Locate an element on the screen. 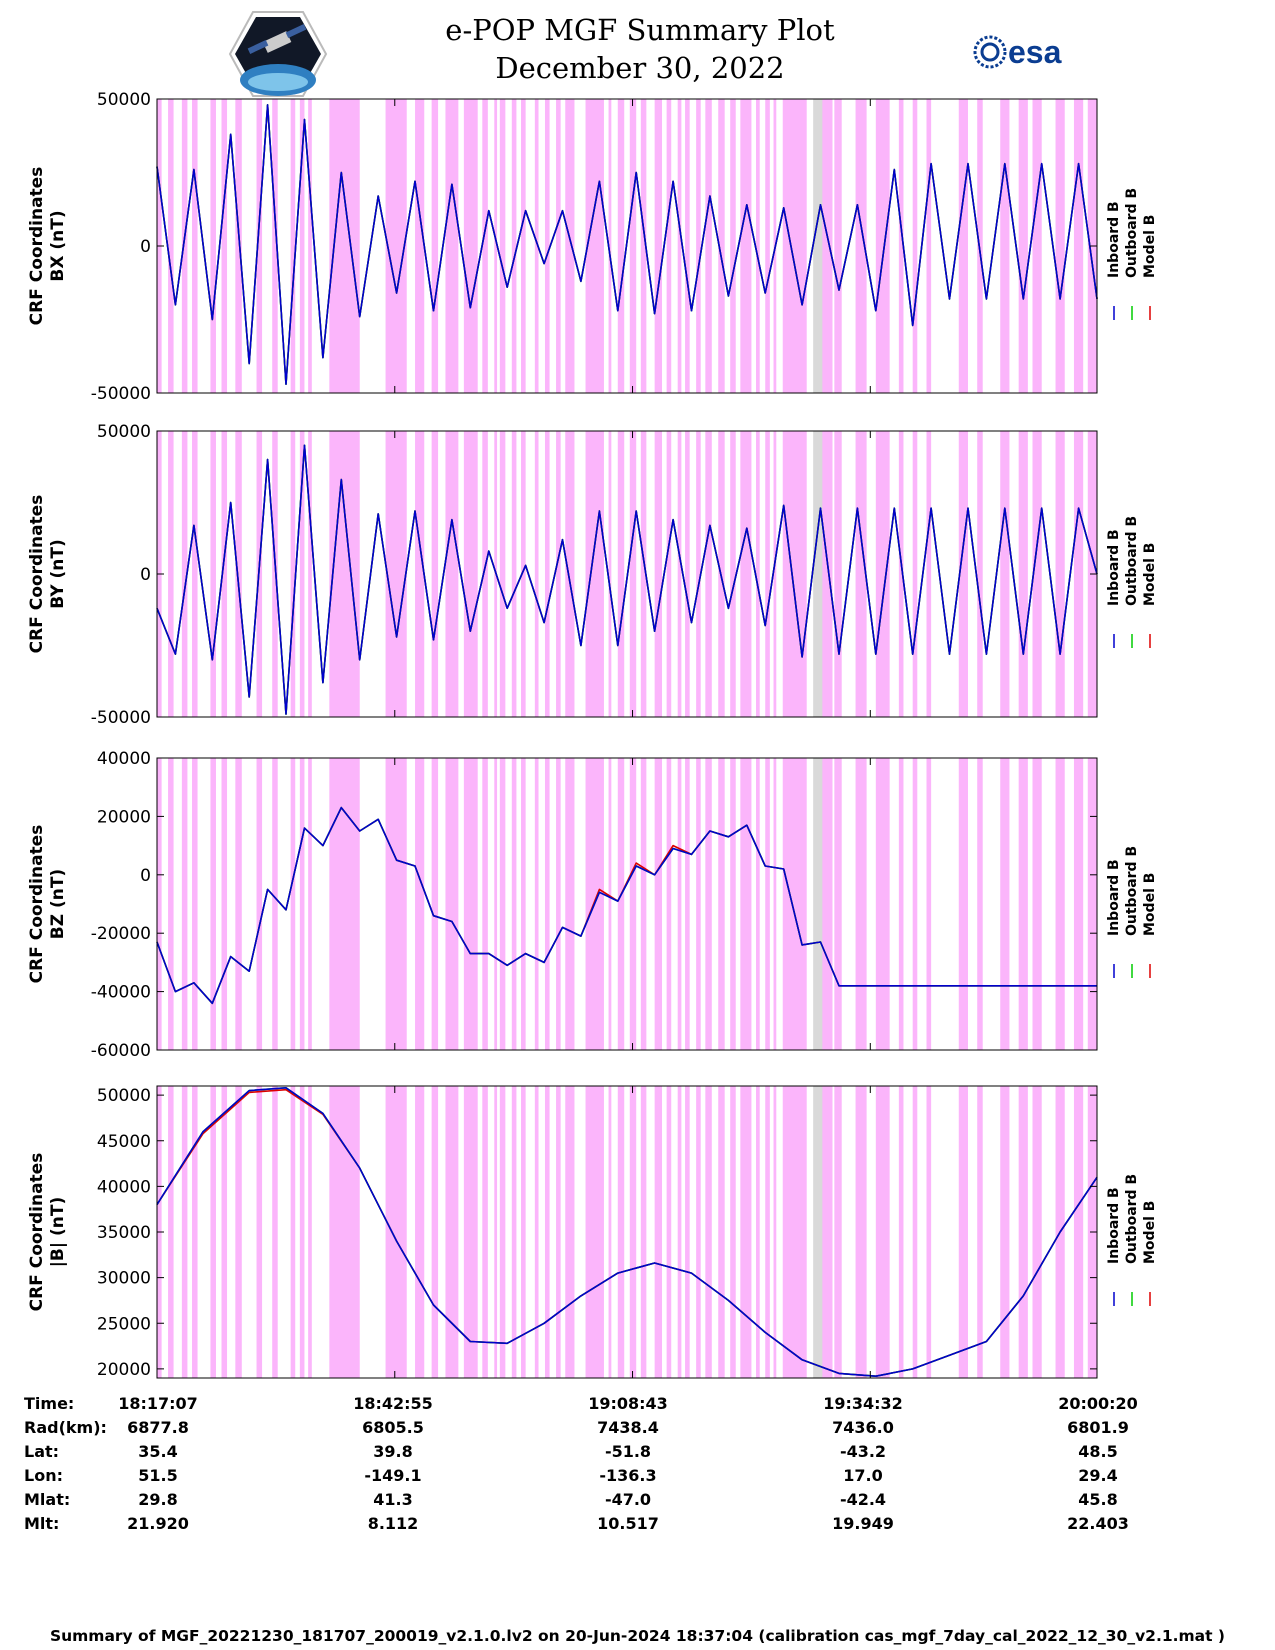 Image resolution: width=1275 pixels, height=1650 pixels. y-tick-label: 30000 is located at coordinates (124, 1279).